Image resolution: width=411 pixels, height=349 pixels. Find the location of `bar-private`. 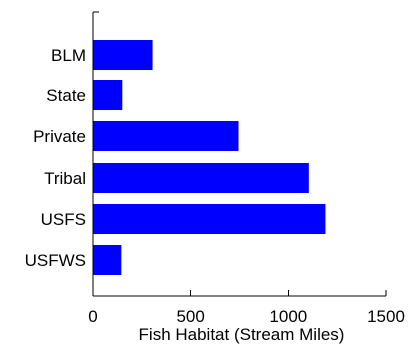

bar-private is located at coordinates (166, 136).